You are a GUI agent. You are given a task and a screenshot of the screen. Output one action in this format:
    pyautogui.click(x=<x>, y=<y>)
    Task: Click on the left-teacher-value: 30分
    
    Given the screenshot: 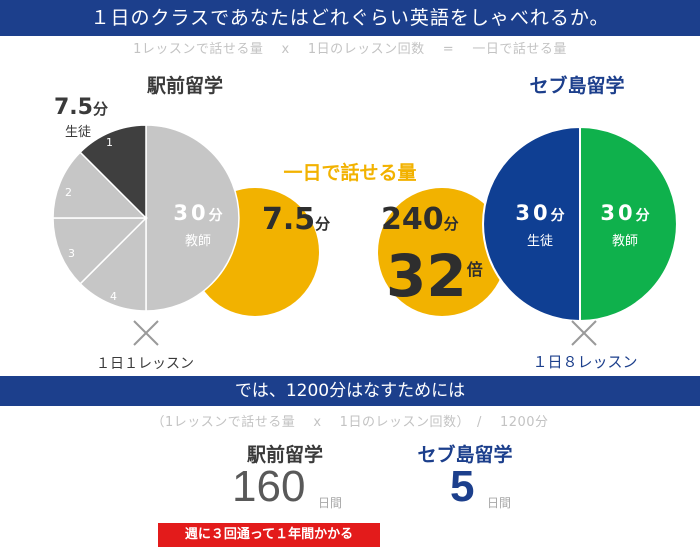 What is the action you would take?
    pyautogui.click(x=198, y=213)
    